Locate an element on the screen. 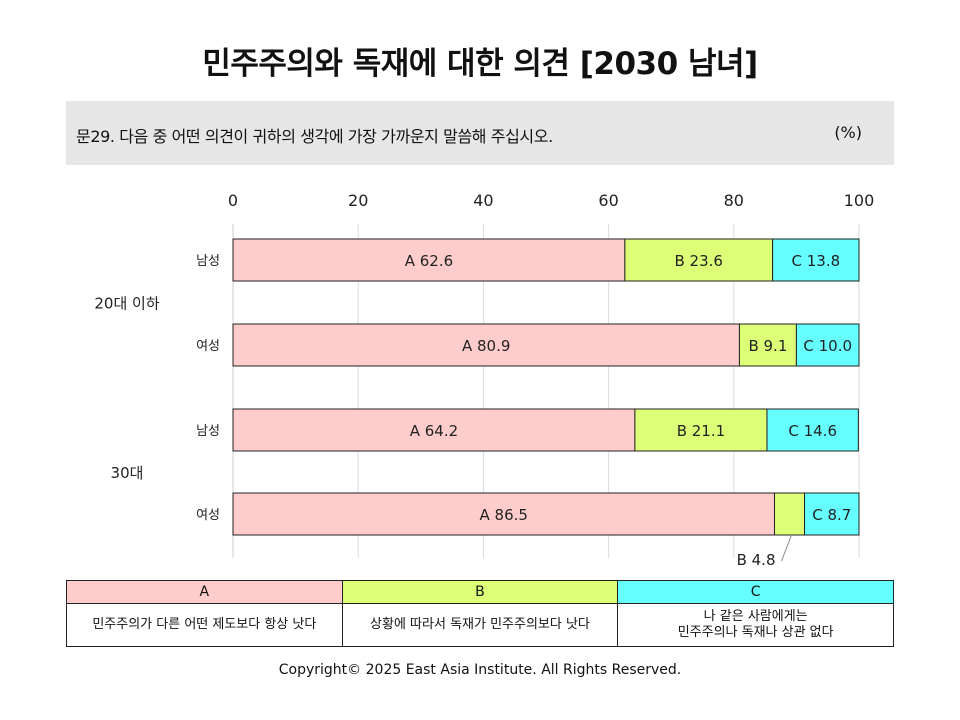  data-label: A 64.2 is located at coordinates (434, 431).